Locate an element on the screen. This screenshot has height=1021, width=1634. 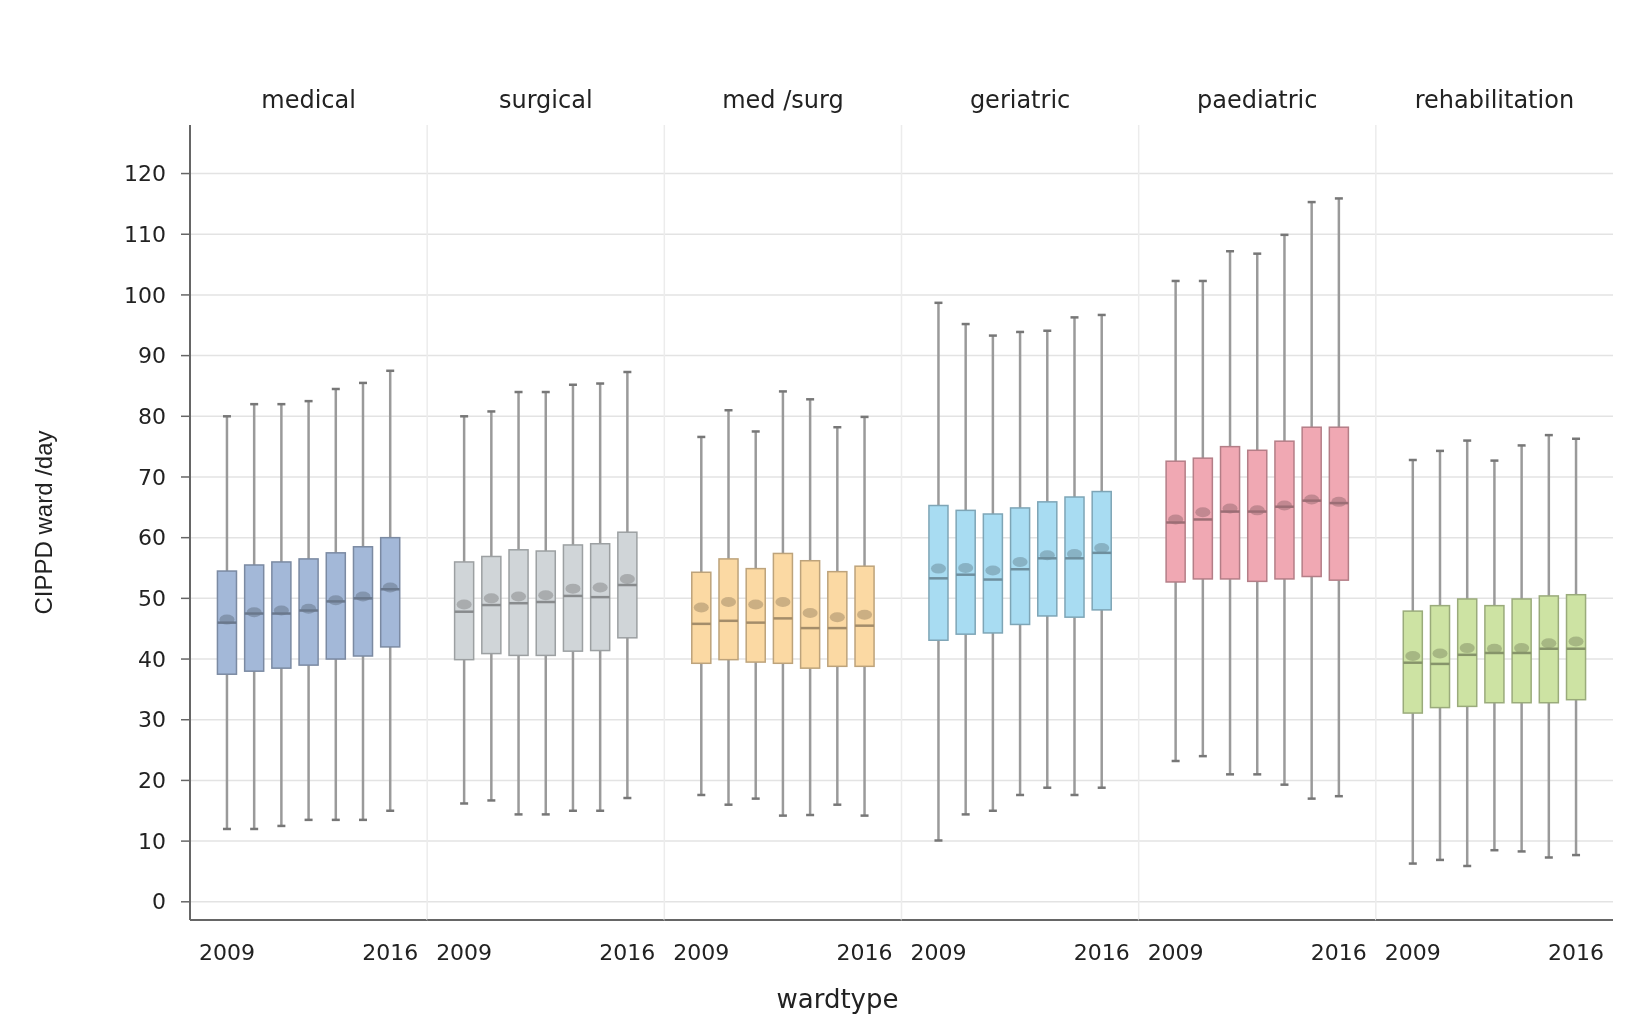
x-axis-title: wardtype is located at coordinates (837, 999).